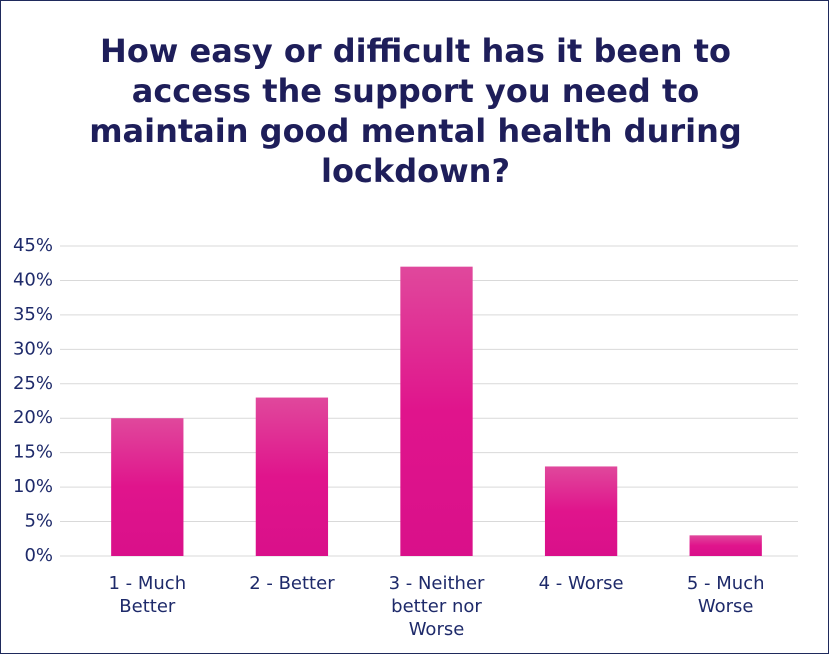 The height and width of the screenshot is (654, 829). What do you see at coordinates (38, 555) in the screenshot?
I see `y-tick-label: 0%` at bounding box center [38, 555].